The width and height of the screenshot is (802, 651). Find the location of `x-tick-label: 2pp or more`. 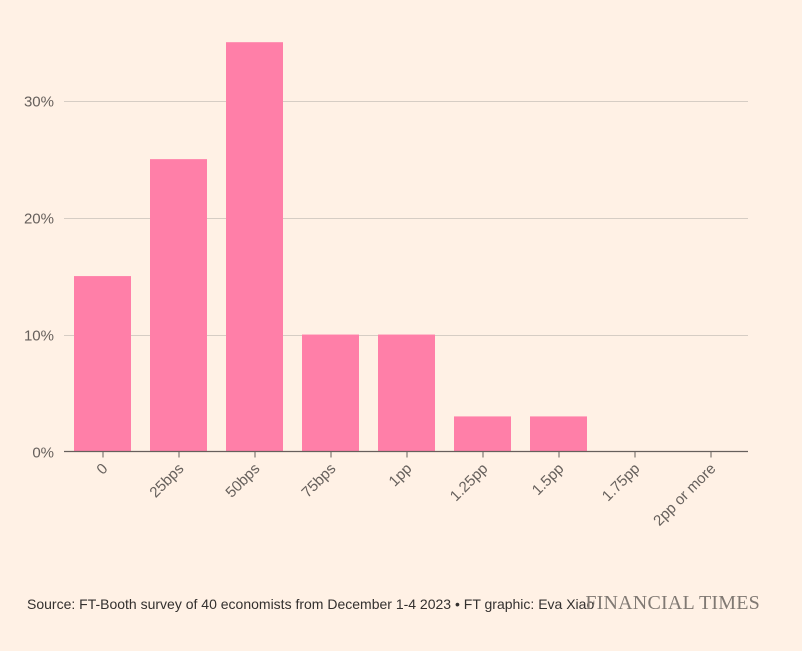

x-tick-label: 2pp or more is located at coordinates (684, 494).